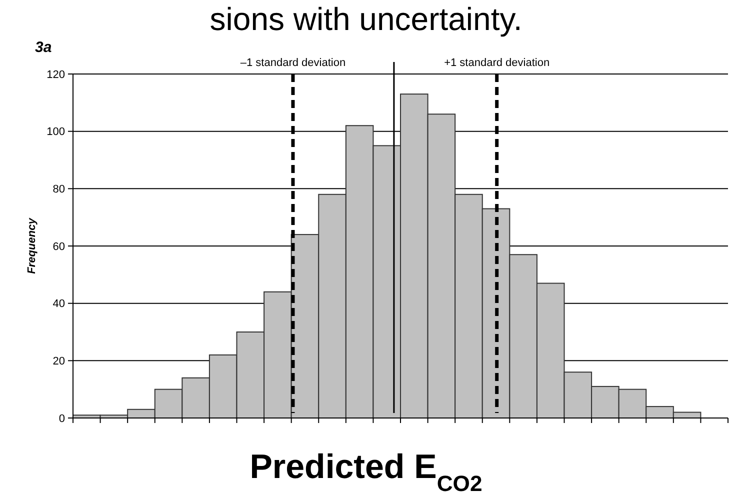  I want to click on y-tick-label: 120, so click(55, 74).